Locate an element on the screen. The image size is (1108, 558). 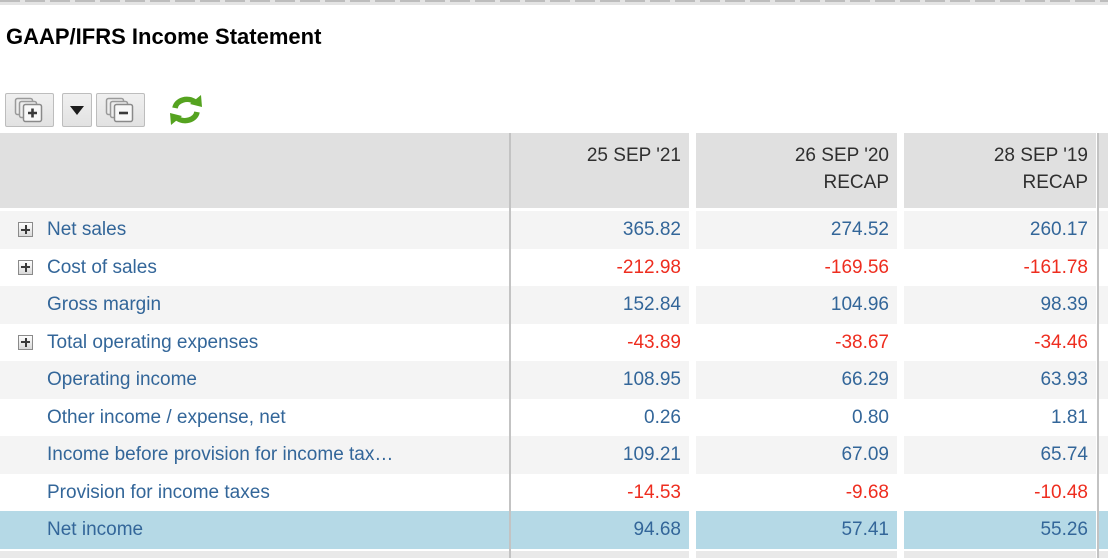
refresh-button is located at coordinates (186, 110).